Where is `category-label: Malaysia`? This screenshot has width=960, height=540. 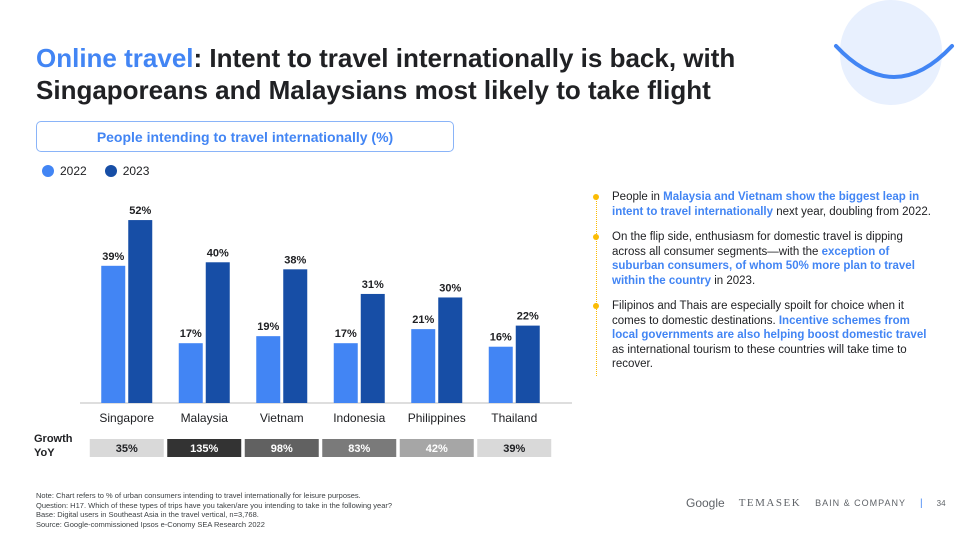
category-label: Malaysia is located at coordinates (205, 418).